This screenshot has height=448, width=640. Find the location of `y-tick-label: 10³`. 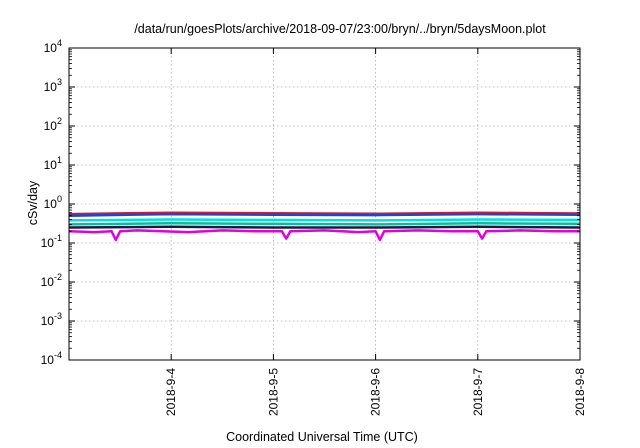

y-tick-label: 10³ is located at coordinates (53, 85).